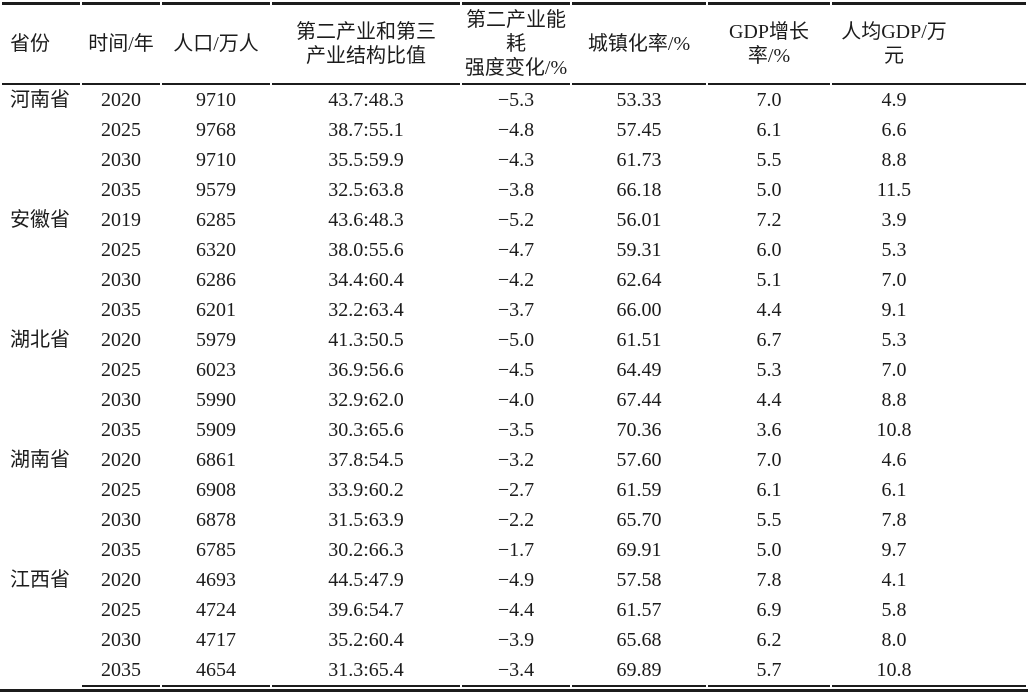 This screenshot has height=692, width=1028. Describe the element at coordinates (514, 580) in the screenshot. I see `table-row: 江西省 2020 4693 44.5:47.9 −4.9 57.58 7.8 4.1` at that location.